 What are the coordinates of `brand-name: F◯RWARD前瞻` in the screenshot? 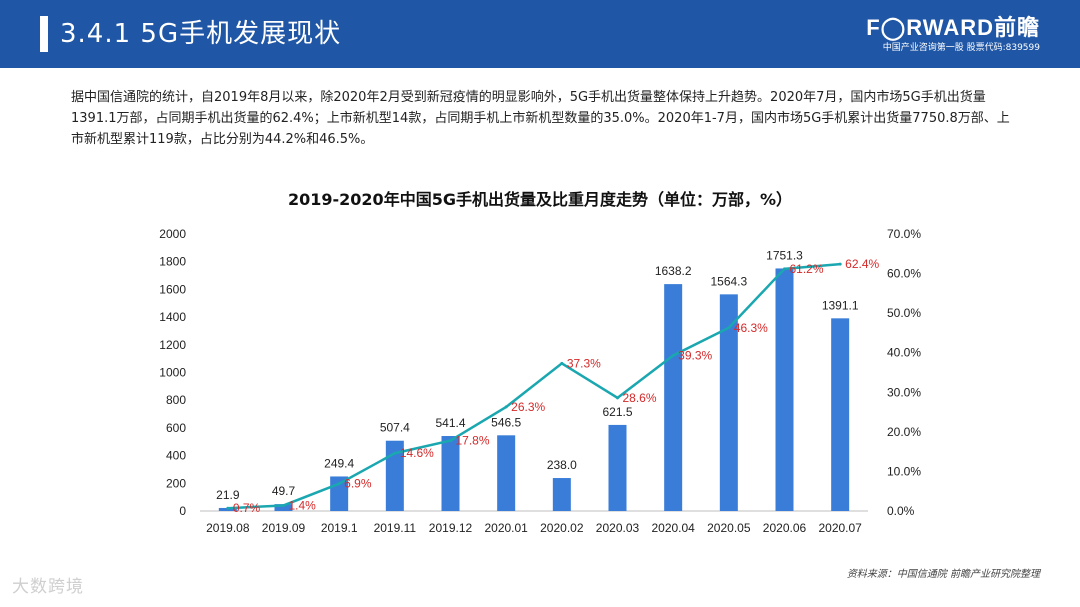 It's located at (953, 27).